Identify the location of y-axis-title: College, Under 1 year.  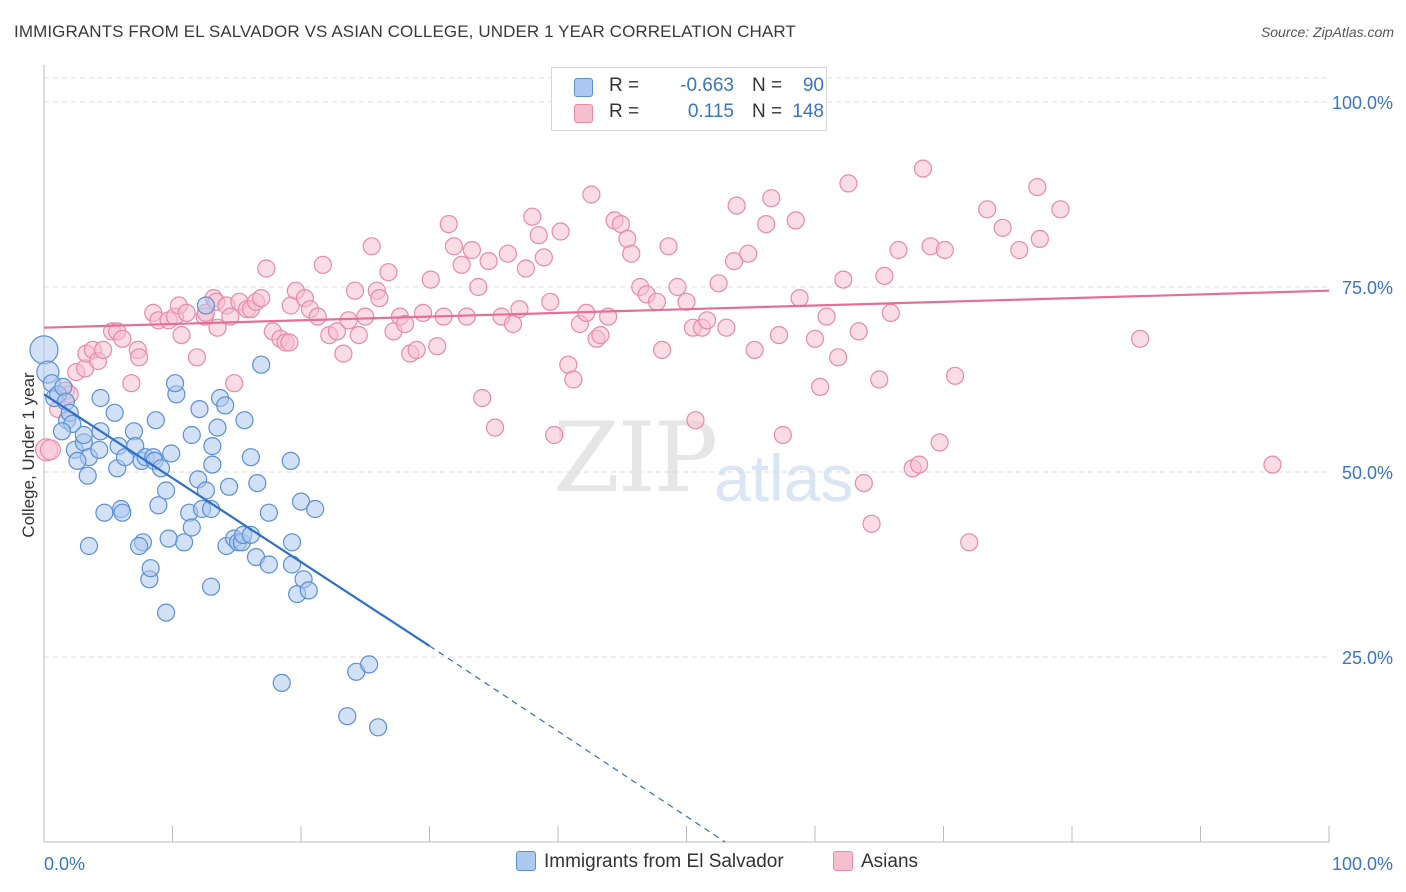
(28, 455).